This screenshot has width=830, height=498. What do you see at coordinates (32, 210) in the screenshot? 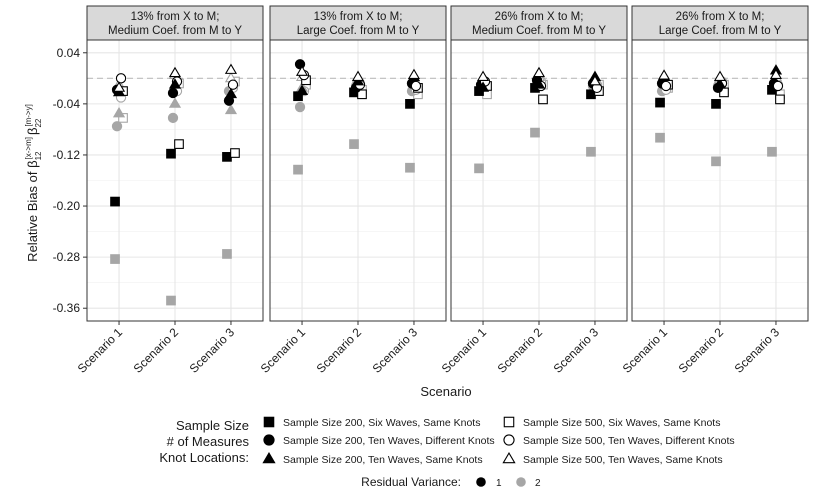
I see `y-axis-title-main: Relative Bias of β` at bounding box center [32, 210].